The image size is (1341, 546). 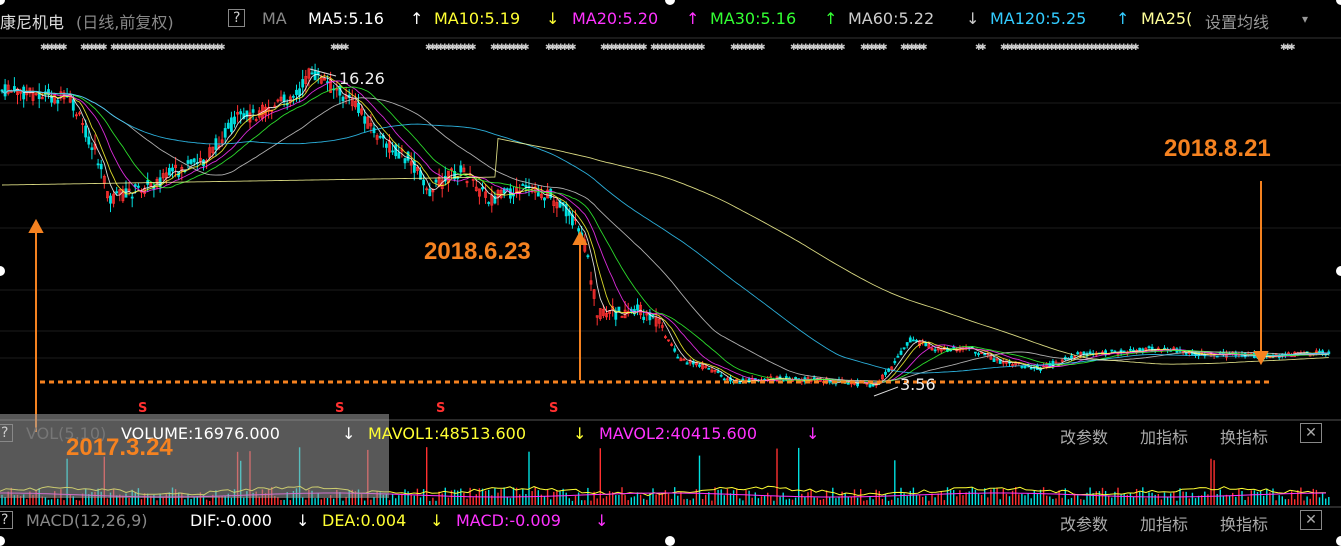 What do you see at coordinates (1244, 437) in the screenshot?
I see `volume-switch-indicator-button: 换指标` at bounding box center [1244, 437].